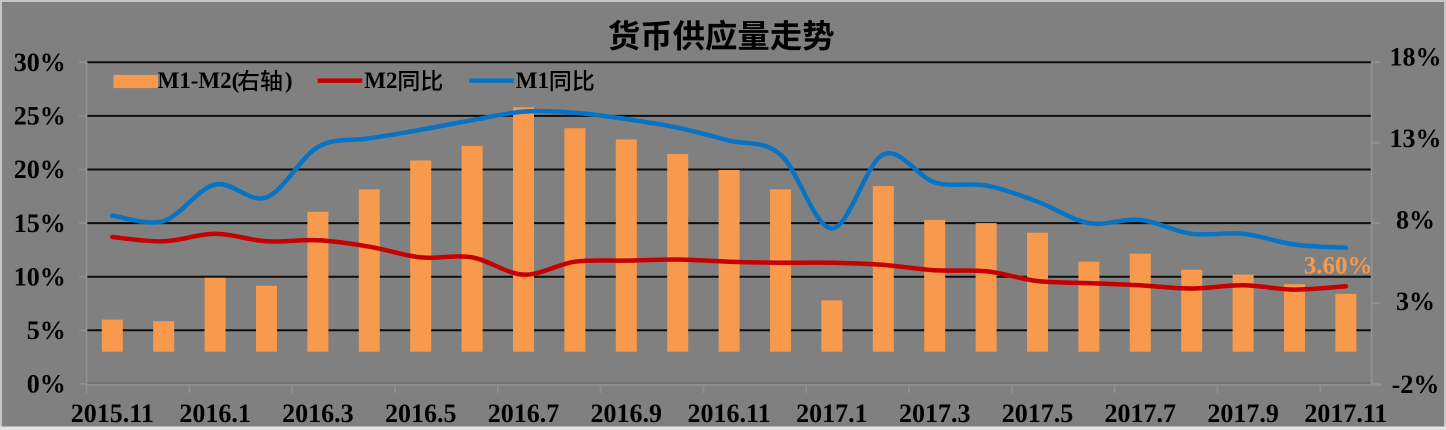 Image resolution: width=1446 pixels, height=430 pixels. Describe the element at coordinates (1141, 413) in the screenshot. I see `svg-text: 2017.7` at that location.